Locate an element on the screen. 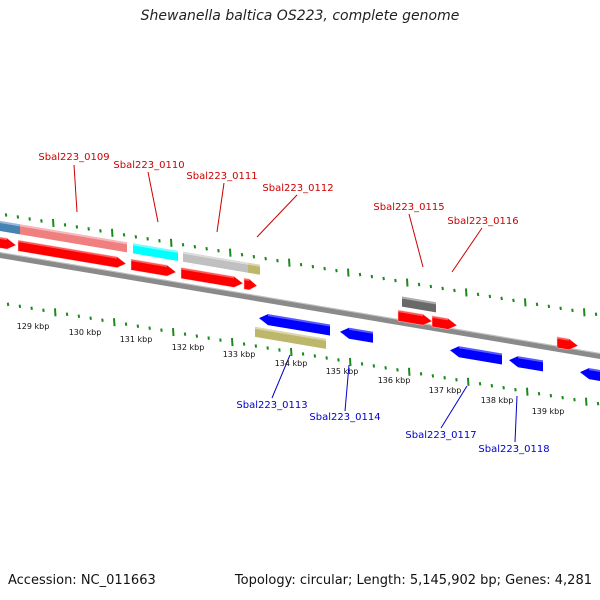 This screenshot has width=600, height=600. cds-arrow-0110-shine is located at coordinates (149, 263).